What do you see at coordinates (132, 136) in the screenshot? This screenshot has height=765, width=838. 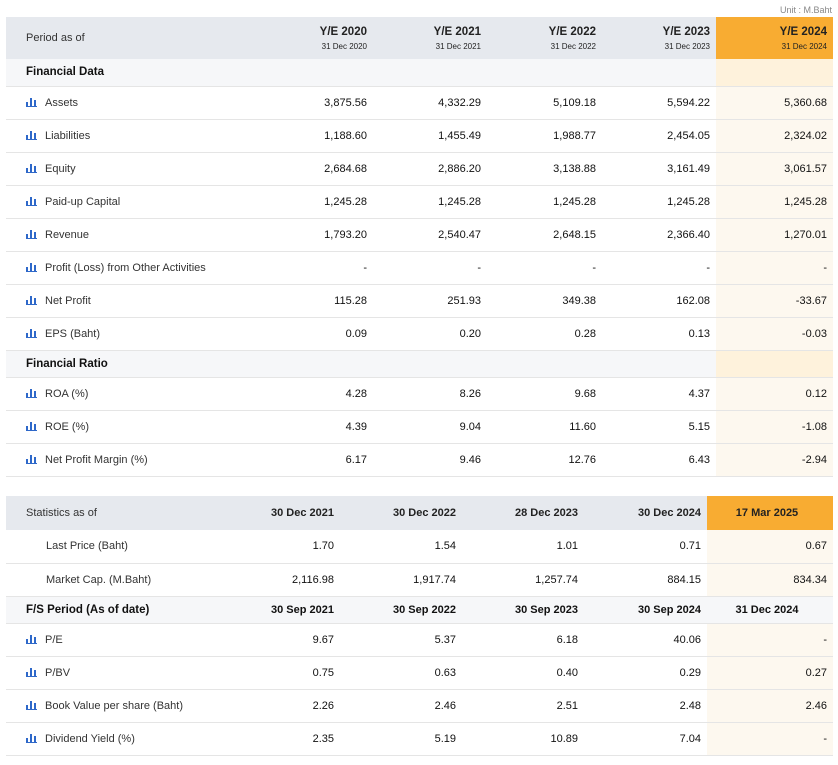 I see `row-label: Liabilities` at bounding box center [132, 136].